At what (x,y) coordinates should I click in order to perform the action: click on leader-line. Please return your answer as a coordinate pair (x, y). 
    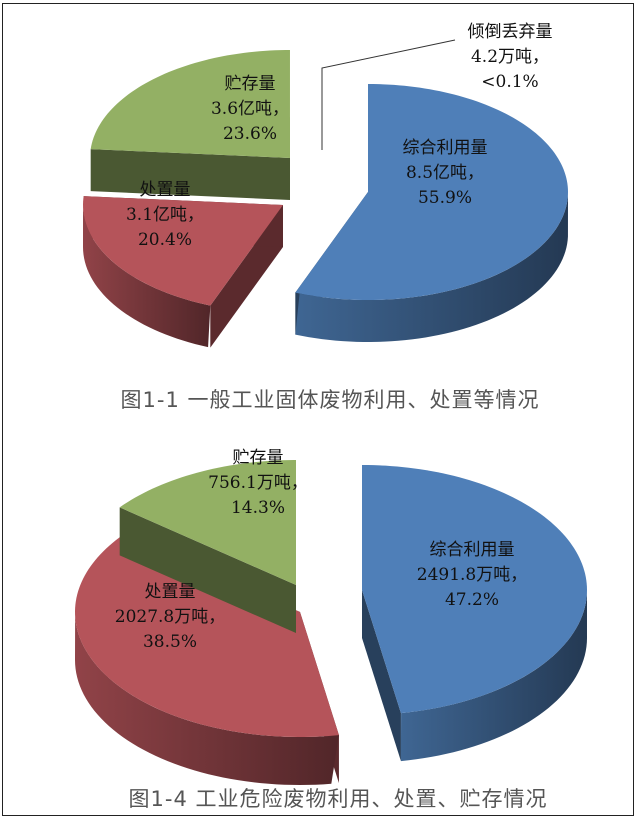
    Looking at the image, I should click on (388, 94).